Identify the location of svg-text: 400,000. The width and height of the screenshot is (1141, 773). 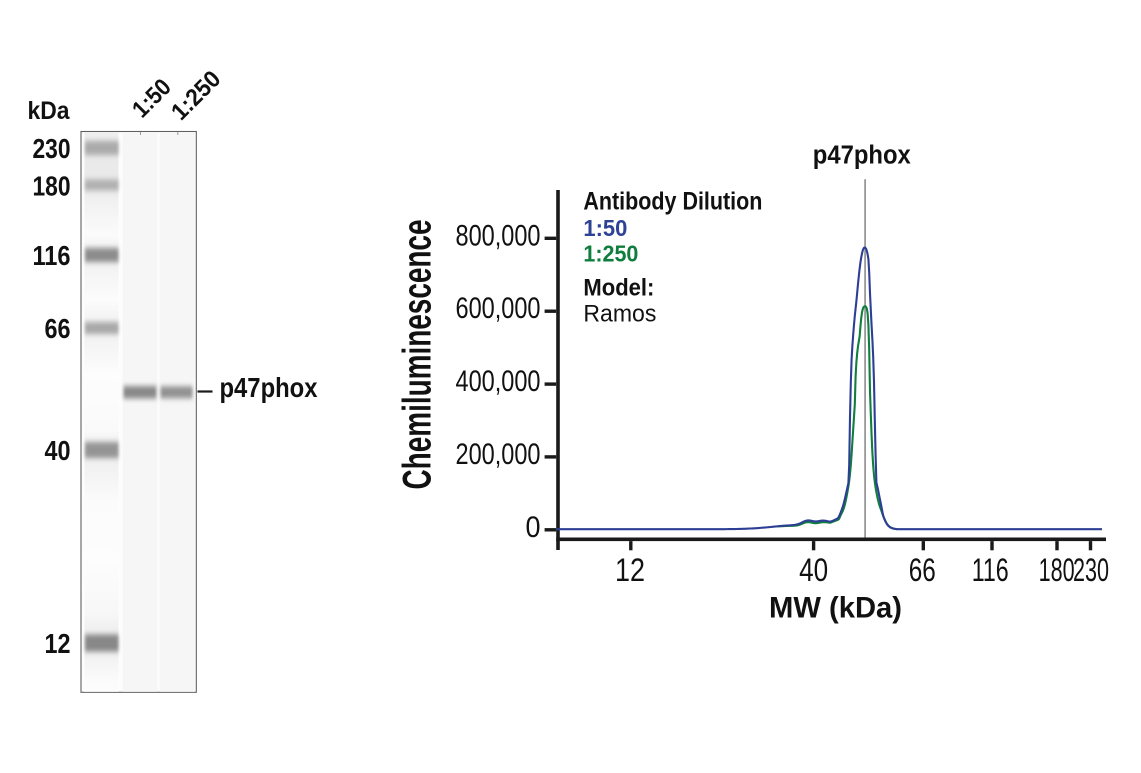
(498, 381).